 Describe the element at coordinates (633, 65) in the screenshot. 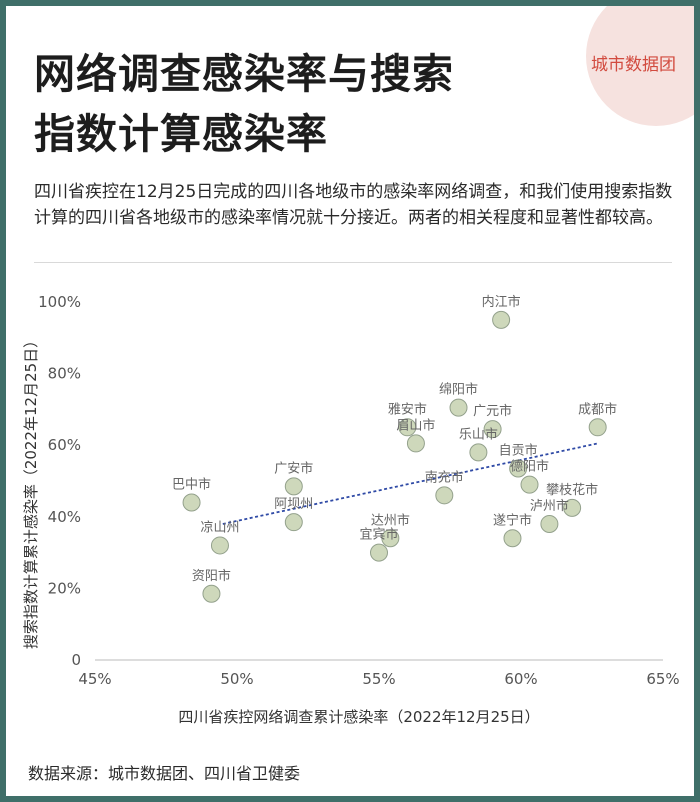

I see `brand-name: 城市数据团` at that location.